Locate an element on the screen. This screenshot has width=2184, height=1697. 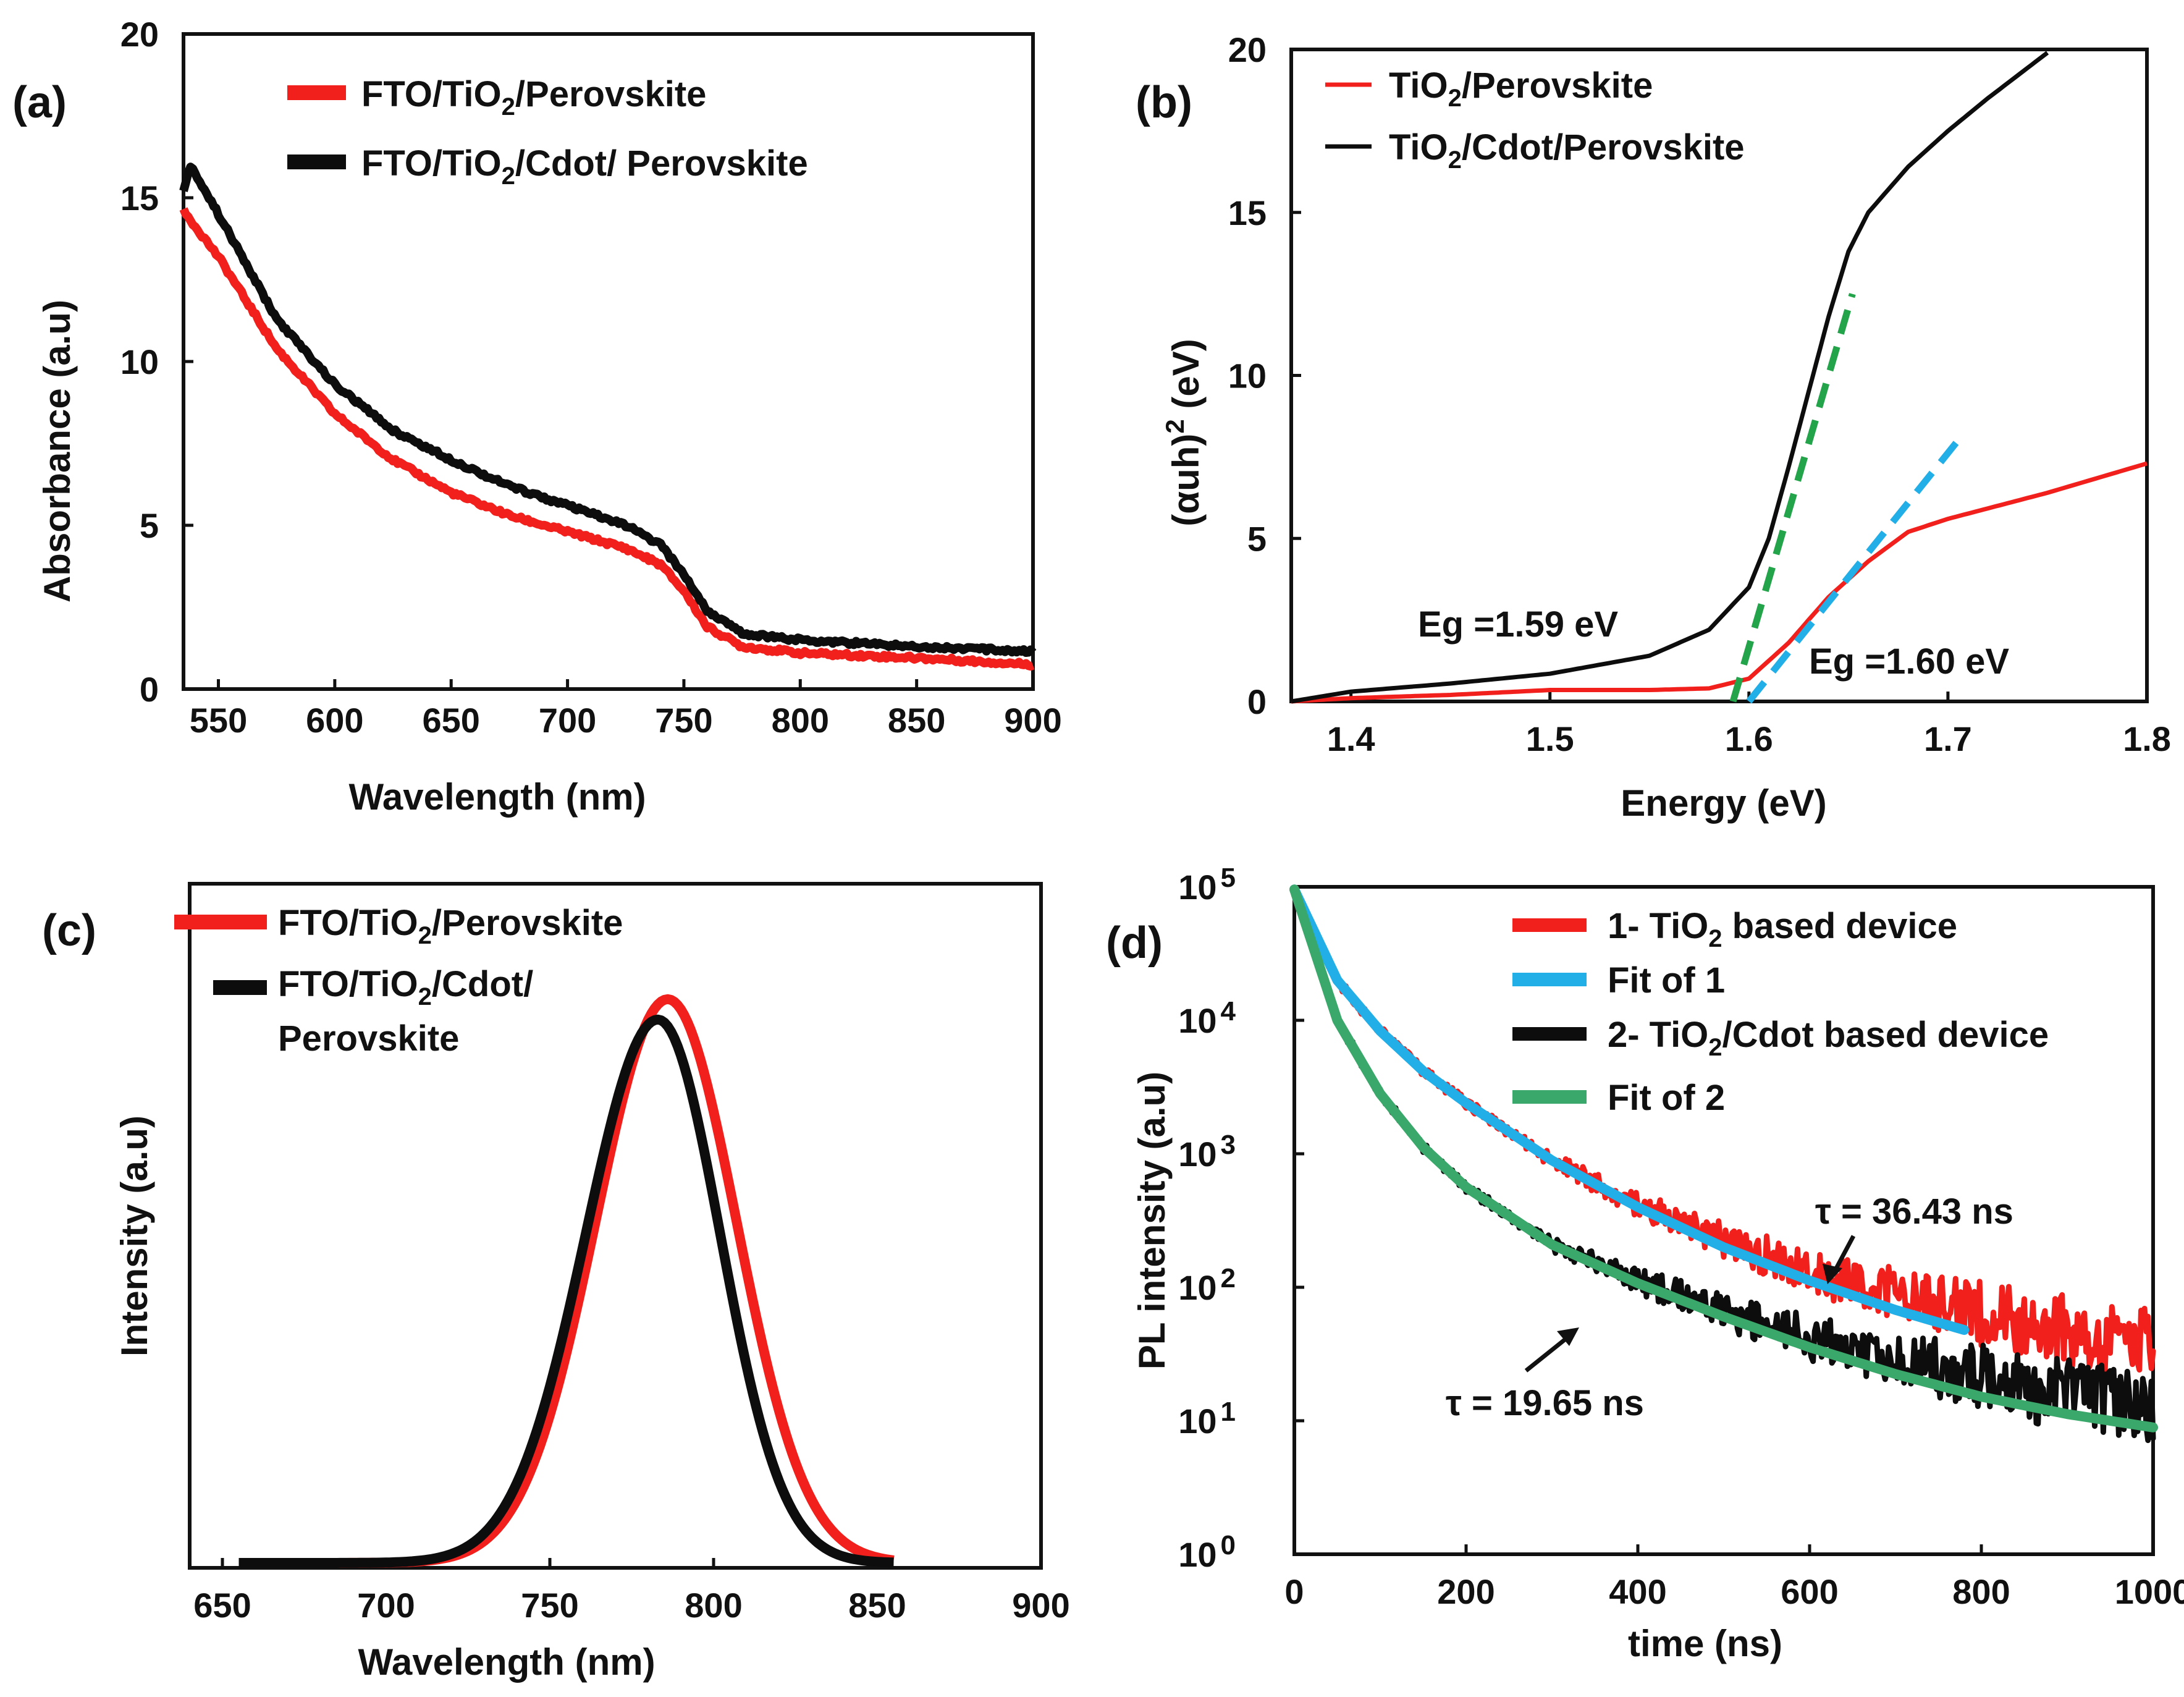
panel-a-xlabel: Wavelength (nm) is located at coordinates (497, 797).